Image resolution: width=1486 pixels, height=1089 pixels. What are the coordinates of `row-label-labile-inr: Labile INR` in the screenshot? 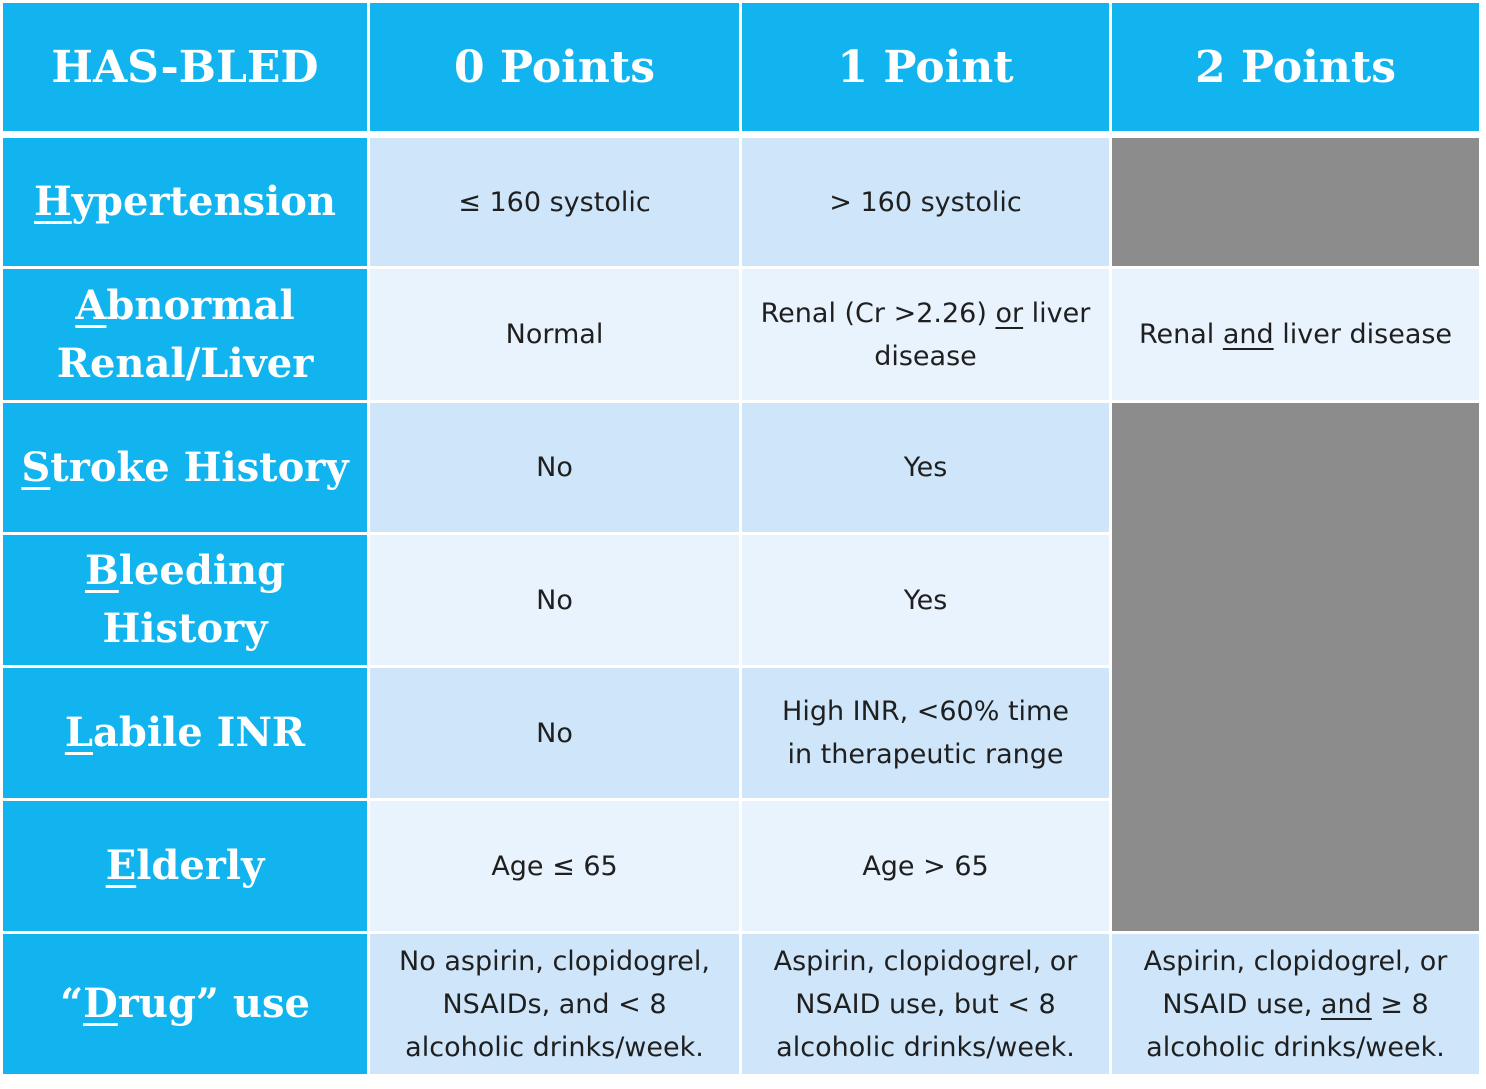 It's located at (185, 733).